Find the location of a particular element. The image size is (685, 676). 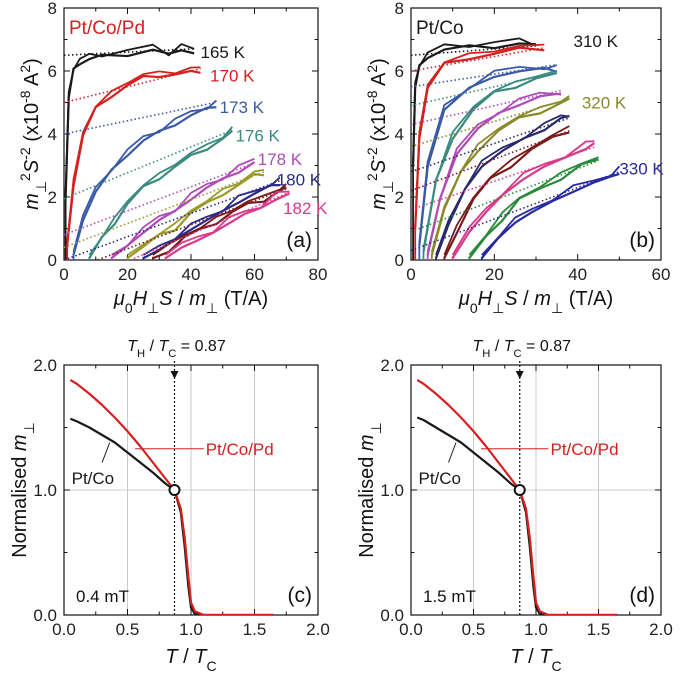

plot-frame is located at coordinates (191, 134).